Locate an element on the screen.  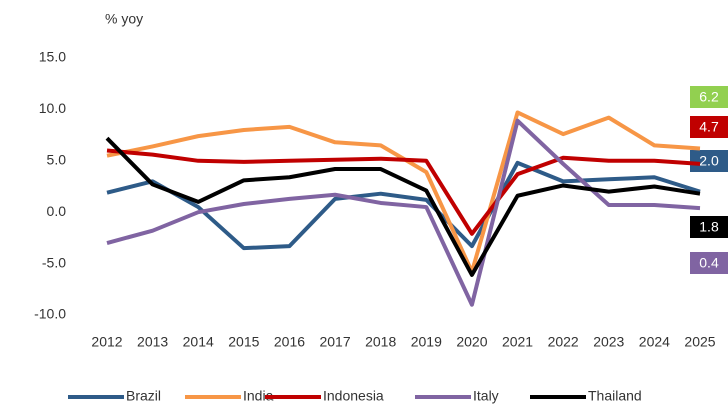
legend-label: Italy is located at coordinates (486, 396).